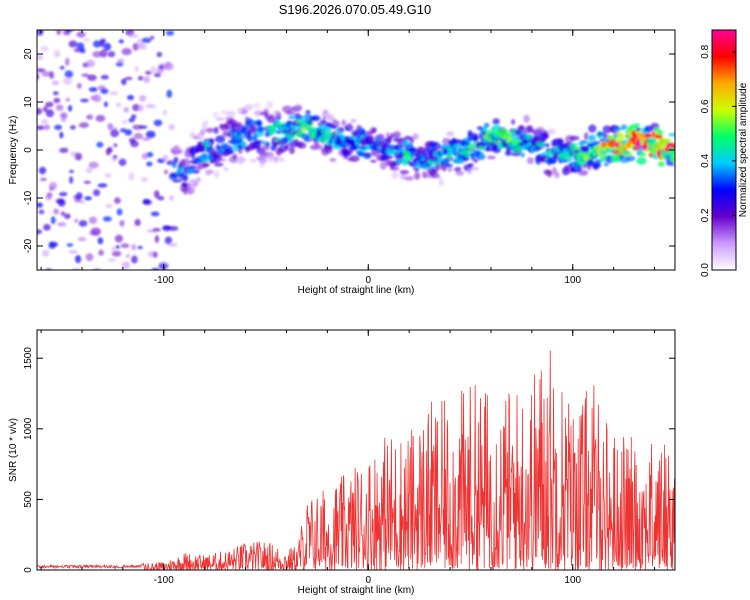  What do you see at coordinates (28, 428) in the screenshot?
I see `snr-ytick-label: 1000` at bounding box center [28, 428].